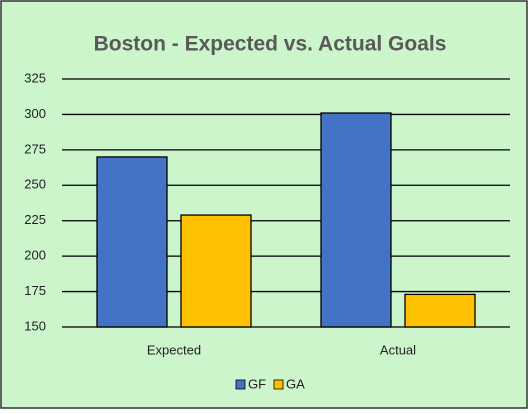  I want to click on legend-label: GA, so click(295, 383).